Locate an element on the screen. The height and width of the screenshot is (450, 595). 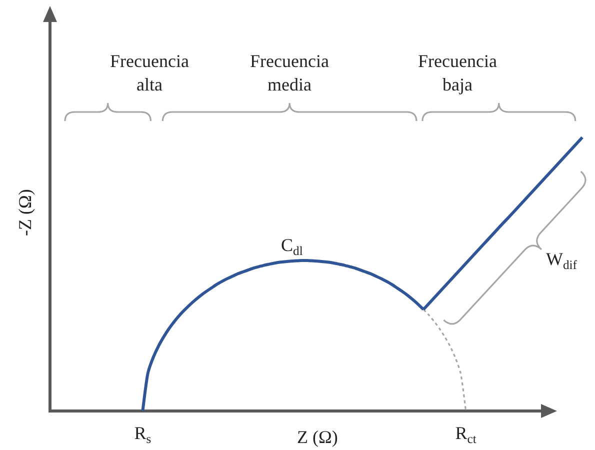
x-axis-title: Z (Ω) is located at coordinates (317, 437).